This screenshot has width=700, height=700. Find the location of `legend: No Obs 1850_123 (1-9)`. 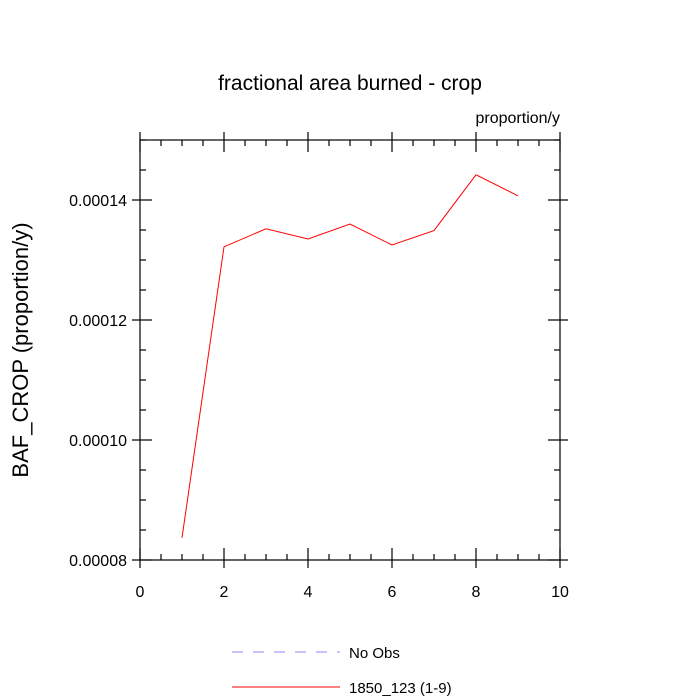

legend: No Obs 1850_123 (1-9) is located at coordinates (342, 671).